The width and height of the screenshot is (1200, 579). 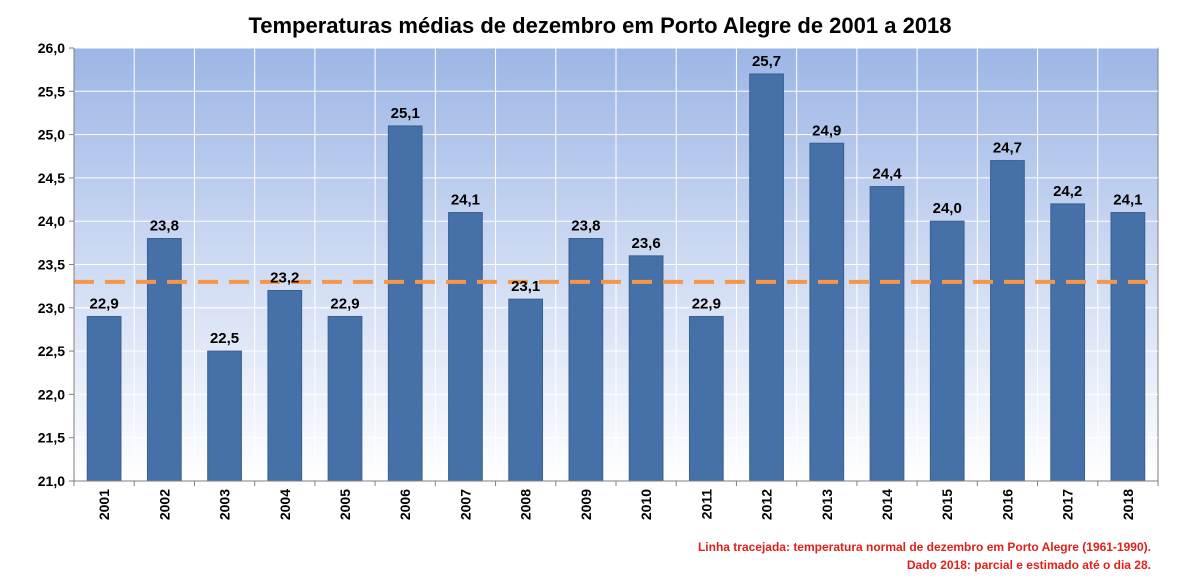 I want to click on bar-2015, so click(x=947, y=351).